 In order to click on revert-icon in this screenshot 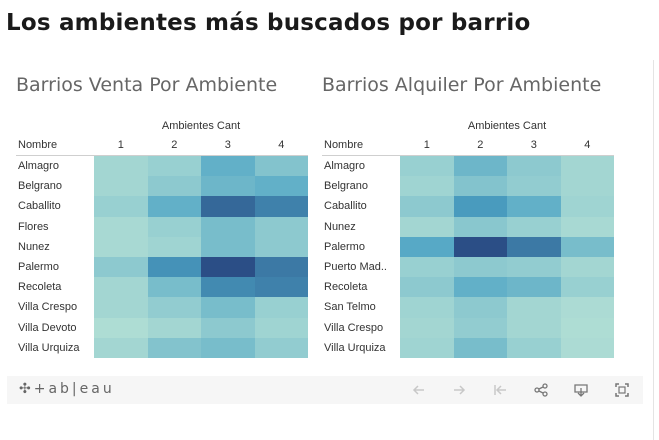, I will do `click(500, 390)`.